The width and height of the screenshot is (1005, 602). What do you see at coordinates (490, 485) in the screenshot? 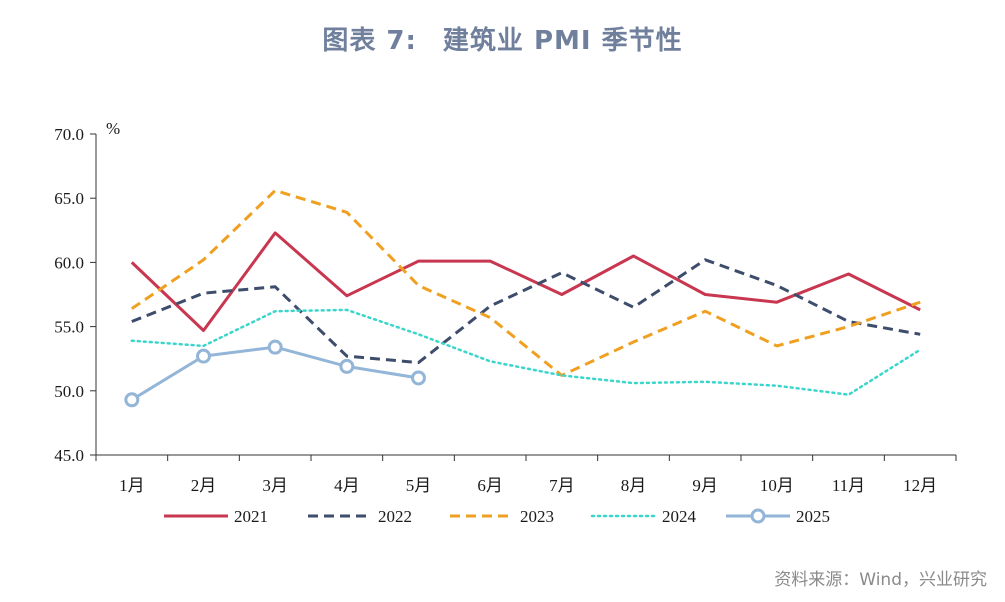
I see `x-tick-label: 6月` at bounding box center [490, 485].